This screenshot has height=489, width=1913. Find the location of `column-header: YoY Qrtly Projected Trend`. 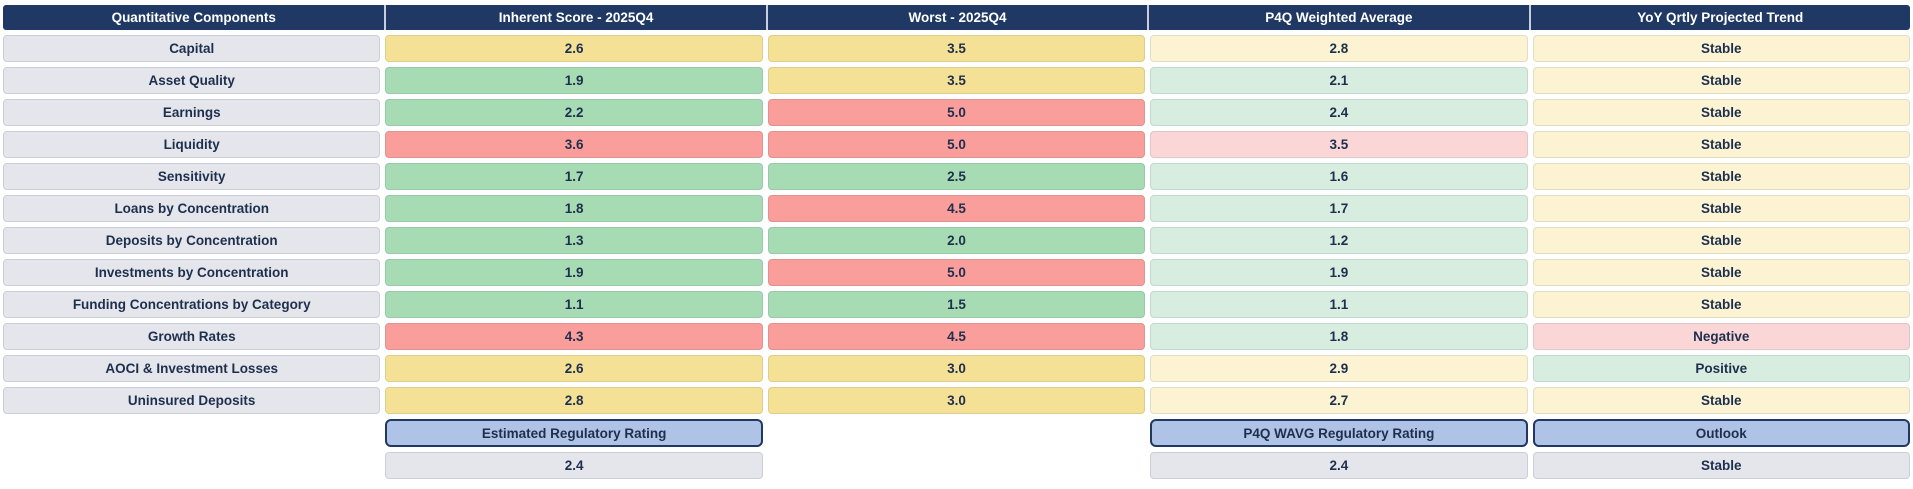

column-header: YoY Qrtly Projected Trend is located at coordinates (1719, 17).